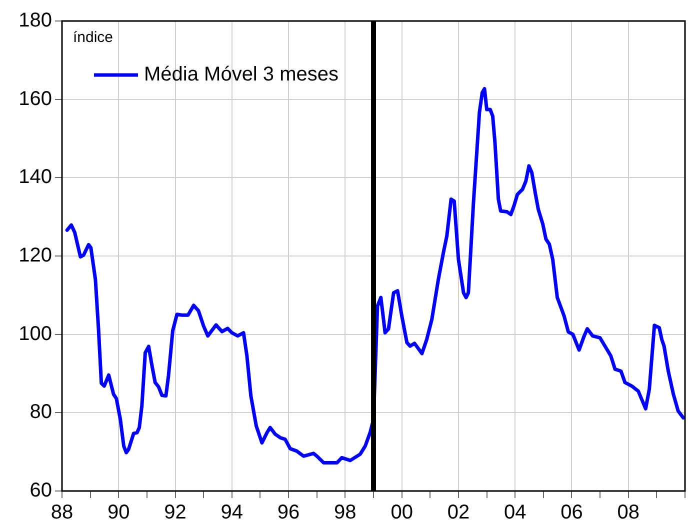  What do you see at coordinates (571, 513) in the screenshot?
I see `x-tick-label: 06` at bounding box center [571, 513].